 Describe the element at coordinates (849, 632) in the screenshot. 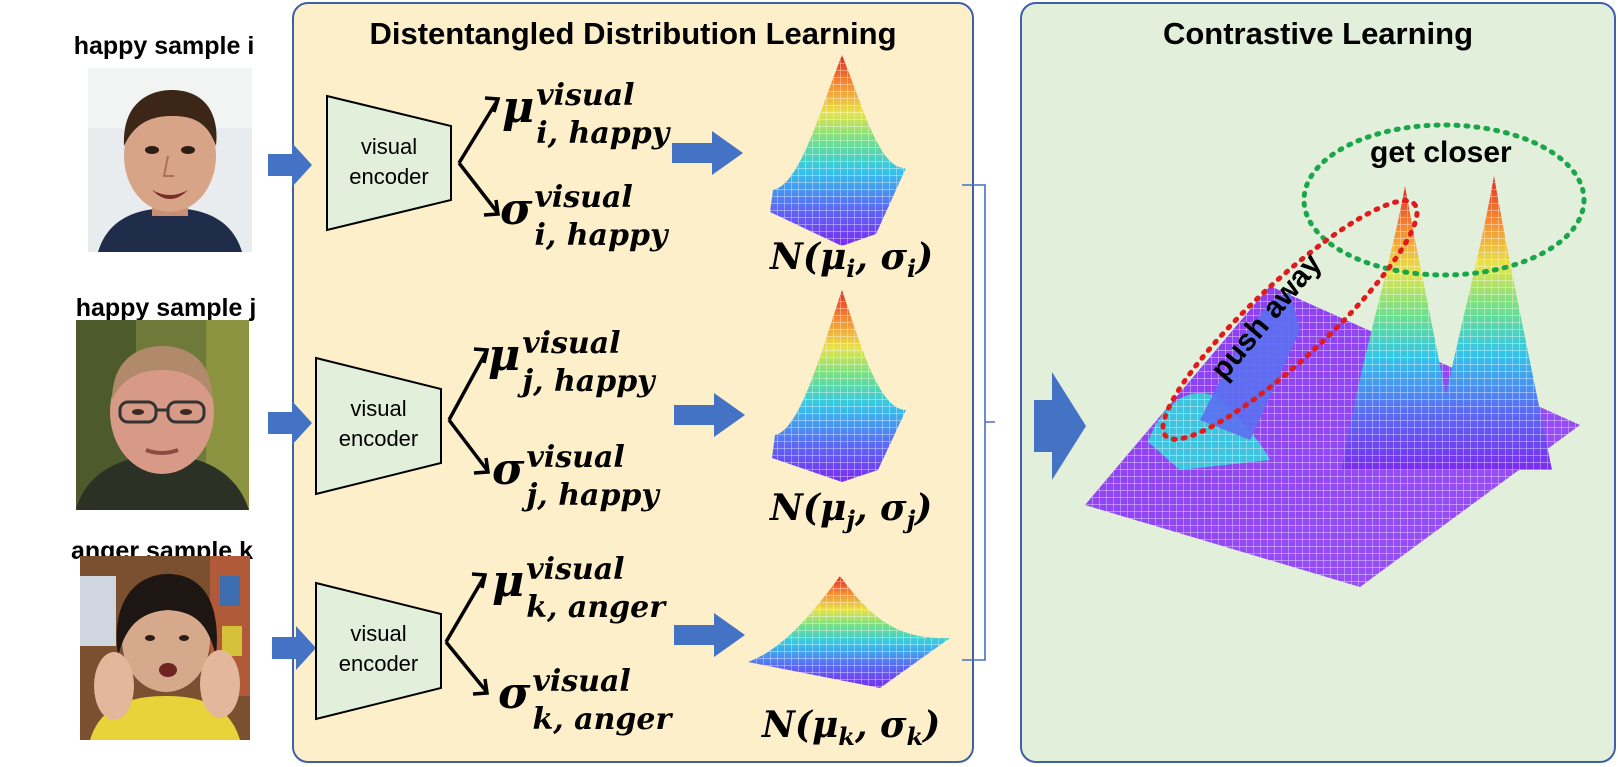

I see `gaussian-surface-k` at that location.